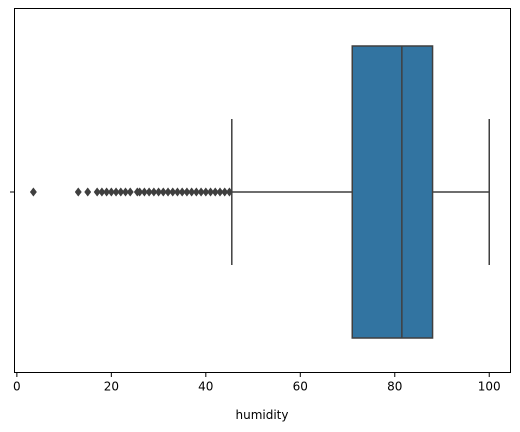  I want to click on x-axis-label: humidity, so click(262, 415).